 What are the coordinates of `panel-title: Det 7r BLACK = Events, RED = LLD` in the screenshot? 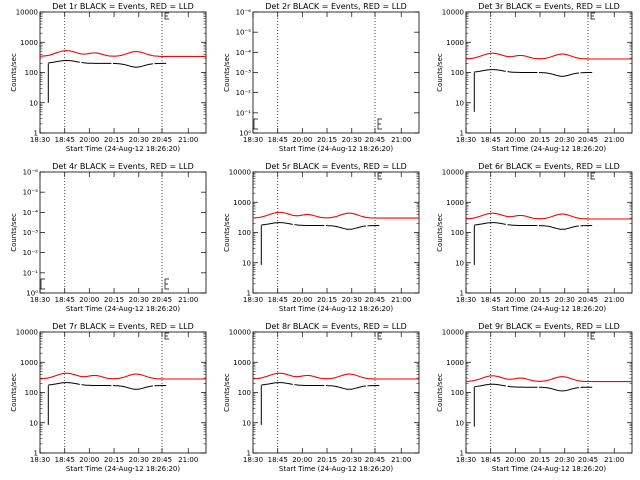 It's located at (123, 326).